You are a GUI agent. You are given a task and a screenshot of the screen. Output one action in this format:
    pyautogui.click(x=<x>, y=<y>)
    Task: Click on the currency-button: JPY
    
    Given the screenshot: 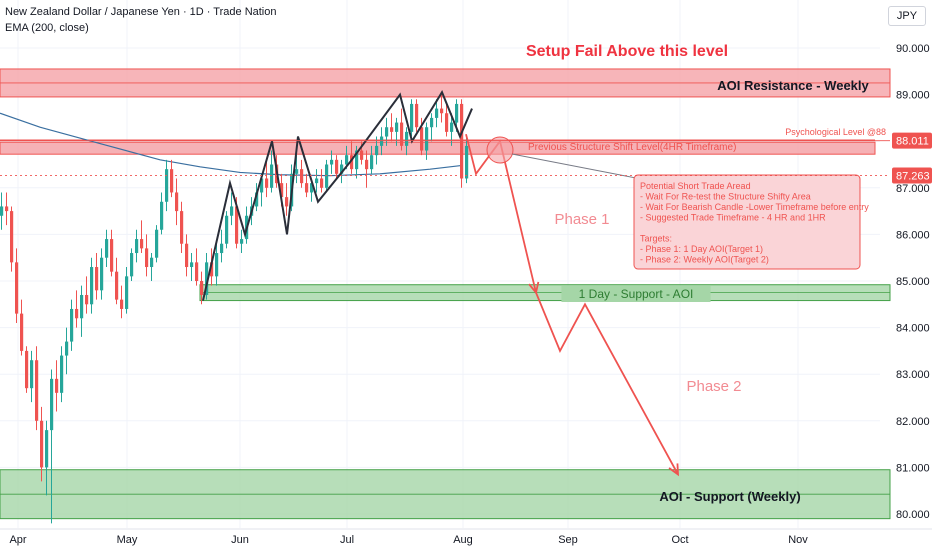 What is the action you would take?
    pyautogui.click(x=907, y=16)
    